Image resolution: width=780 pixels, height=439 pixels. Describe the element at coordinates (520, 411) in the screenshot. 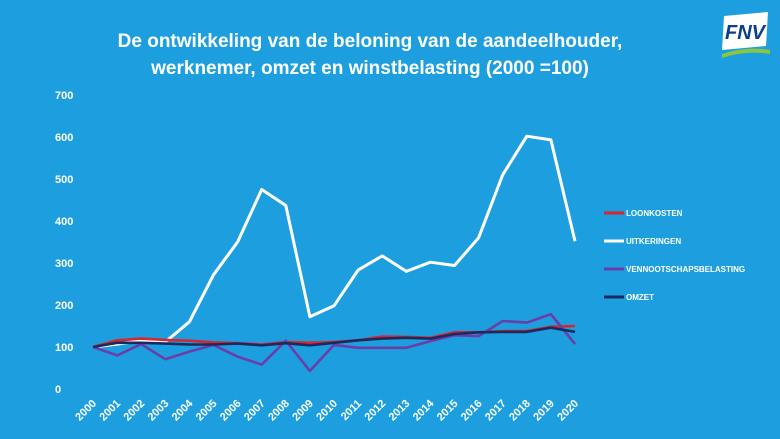

I see `x-tick-label: 2018` at that location.